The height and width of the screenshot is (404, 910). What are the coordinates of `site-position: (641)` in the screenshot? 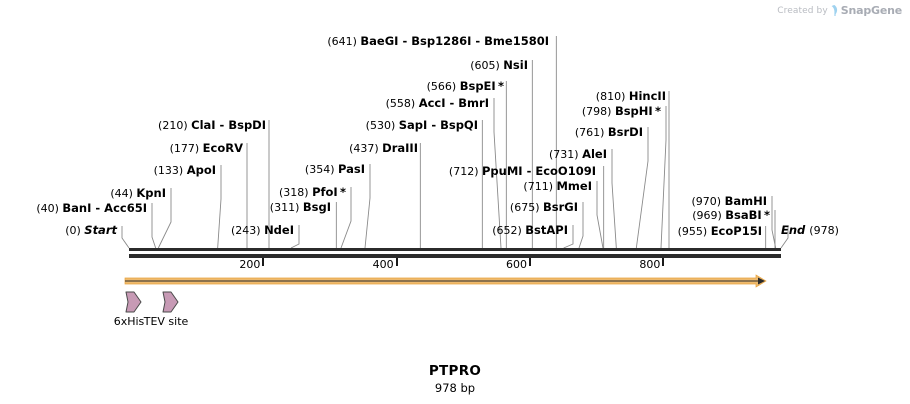 It's located at (344, 41).